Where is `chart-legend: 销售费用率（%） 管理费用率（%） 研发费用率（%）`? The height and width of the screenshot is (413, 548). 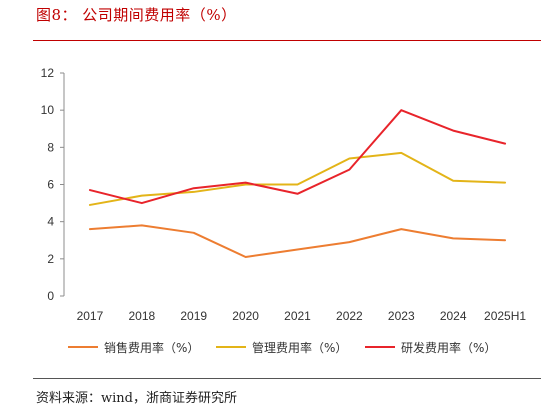 chart-legend: 销售费用率（%） 管理费用率（%） 研发费用率（%） is located at coordinates (282, 347).